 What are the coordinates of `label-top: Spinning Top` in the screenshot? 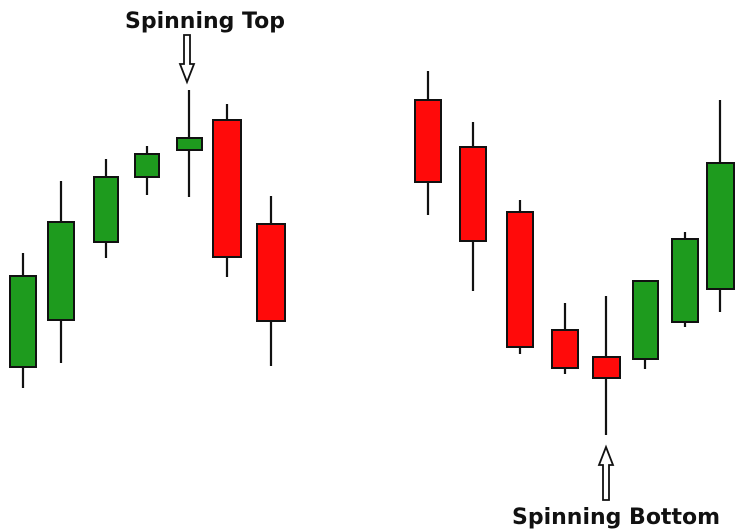 It's located at (205, 21).